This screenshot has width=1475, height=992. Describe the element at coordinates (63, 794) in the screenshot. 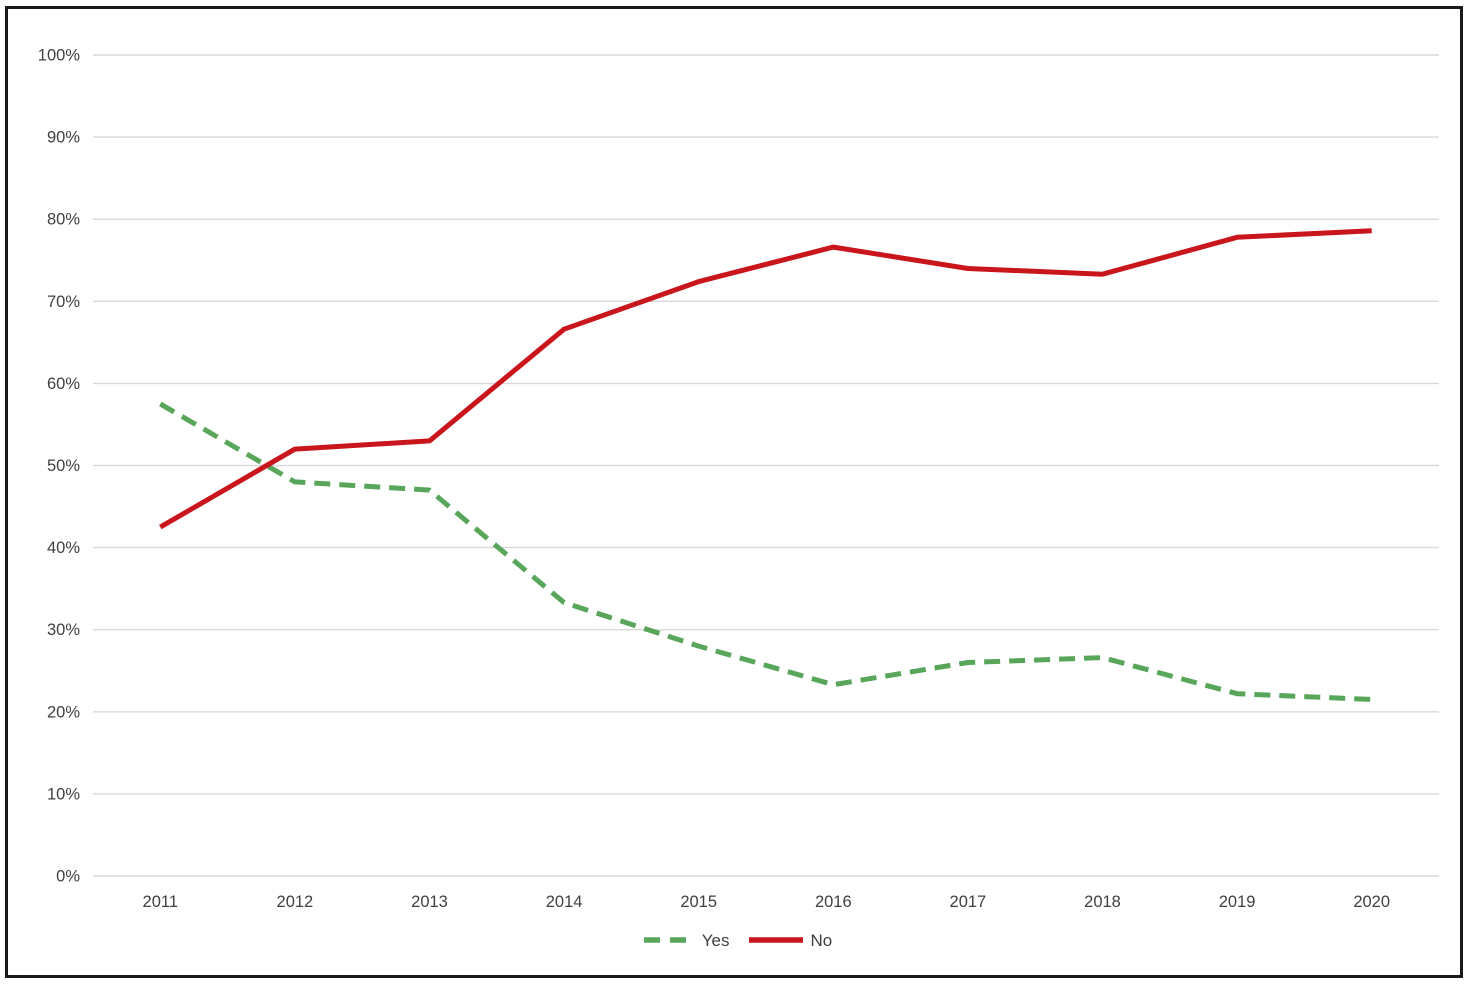

I see `y-tick-label: 10%` at that location.